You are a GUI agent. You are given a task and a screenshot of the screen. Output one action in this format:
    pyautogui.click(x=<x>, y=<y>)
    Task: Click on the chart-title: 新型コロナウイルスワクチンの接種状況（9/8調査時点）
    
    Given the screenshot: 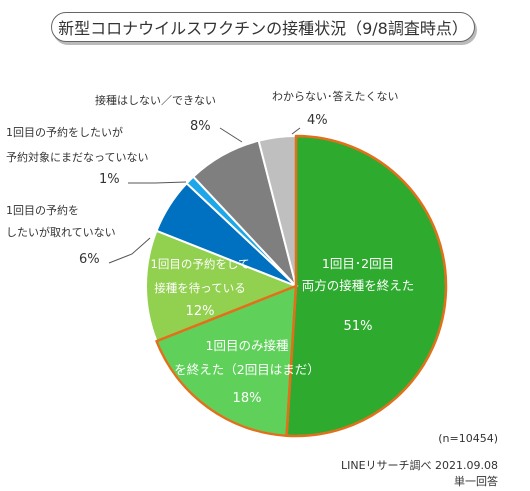 What is the action you would take?
    pyautogui.click(x=263, y=27)
    